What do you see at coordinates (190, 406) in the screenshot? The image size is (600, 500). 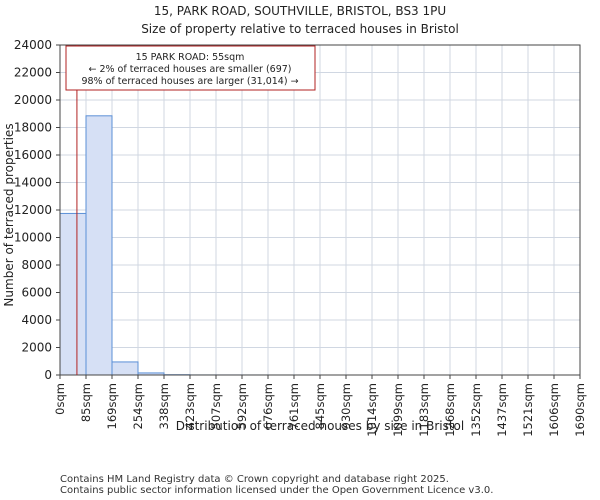 I see `x-tick-label: 423sqm` at bounding box center [190, 406].